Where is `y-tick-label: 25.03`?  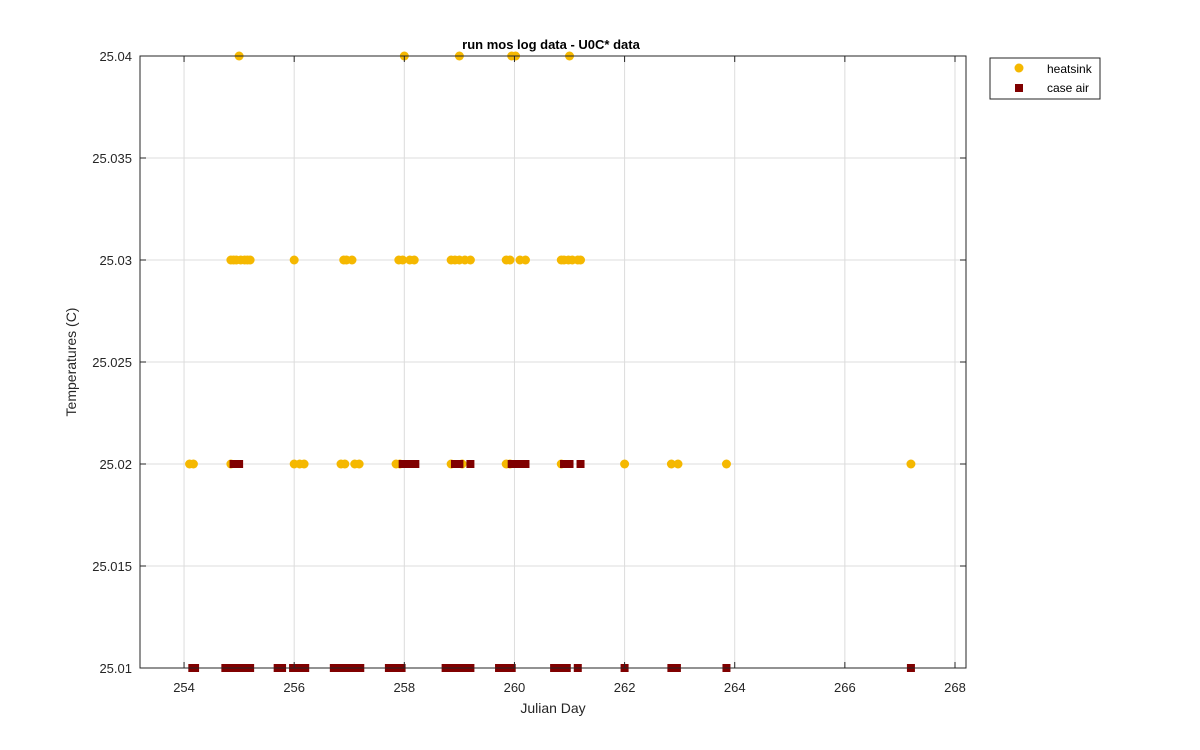 y-tick-label: 25.03 is located at coordinates (115, 260).